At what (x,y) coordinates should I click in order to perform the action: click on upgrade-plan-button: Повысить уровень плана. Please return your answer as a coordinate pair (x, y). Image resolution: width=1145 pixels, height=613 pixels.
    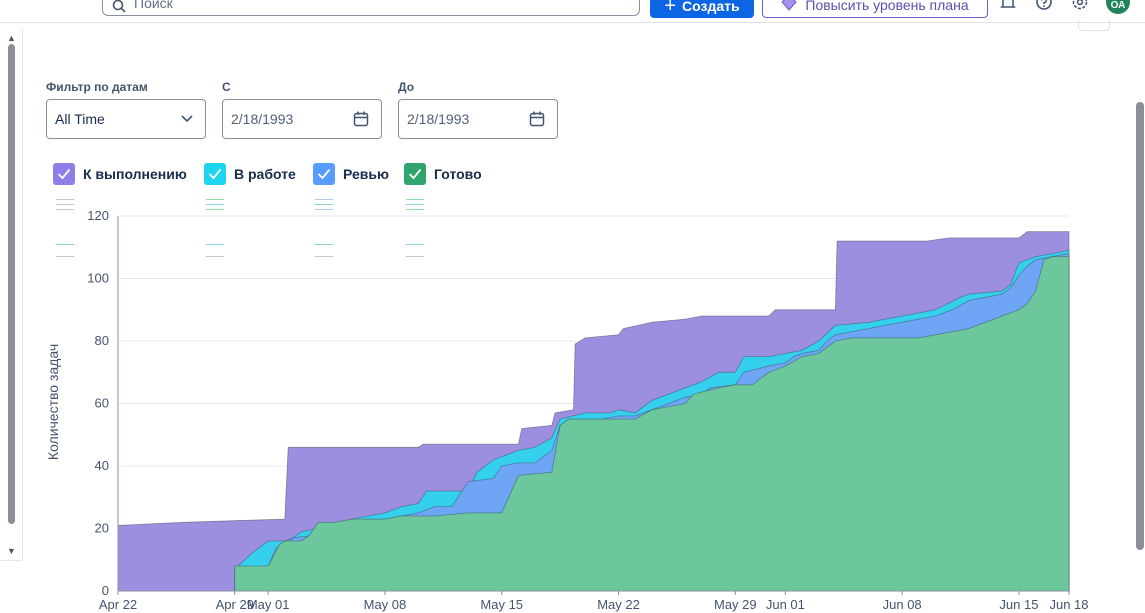
    Looking at the image, I should click on (875, 9).